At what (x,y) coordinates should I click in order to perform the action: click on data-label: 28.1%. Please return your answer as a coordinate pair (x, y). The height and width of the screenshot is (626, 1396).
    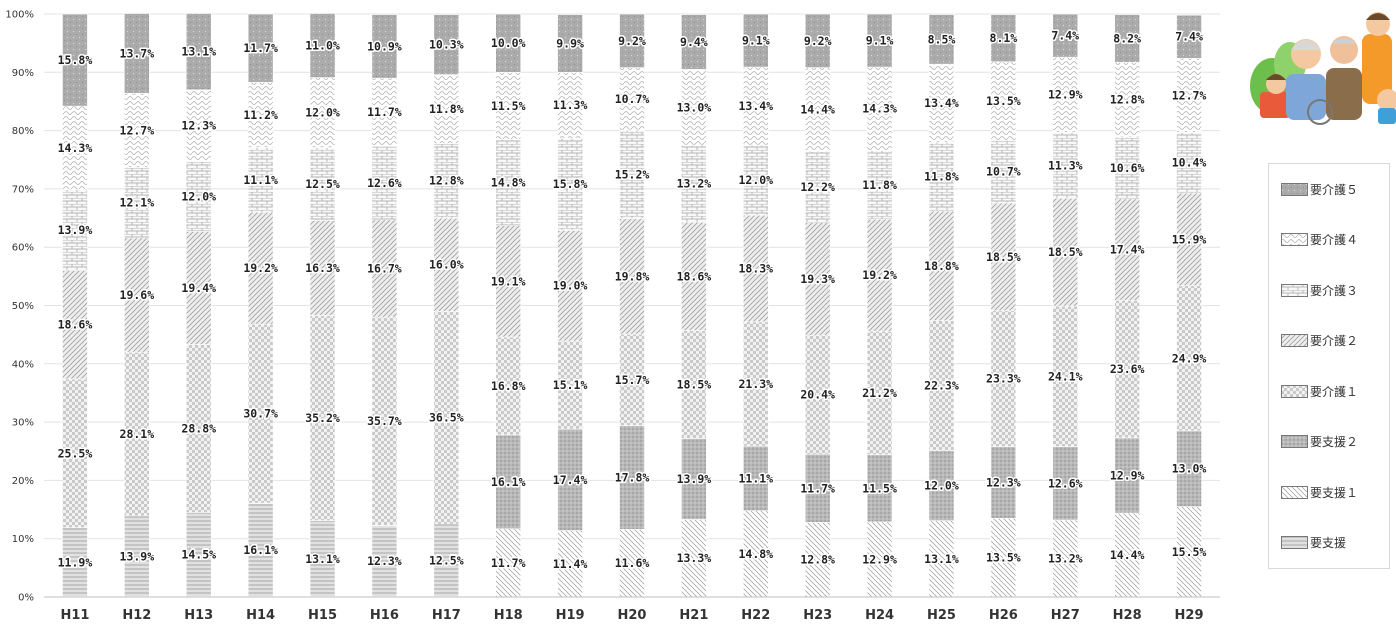
    Looking at the image, I should click on (137, 434).